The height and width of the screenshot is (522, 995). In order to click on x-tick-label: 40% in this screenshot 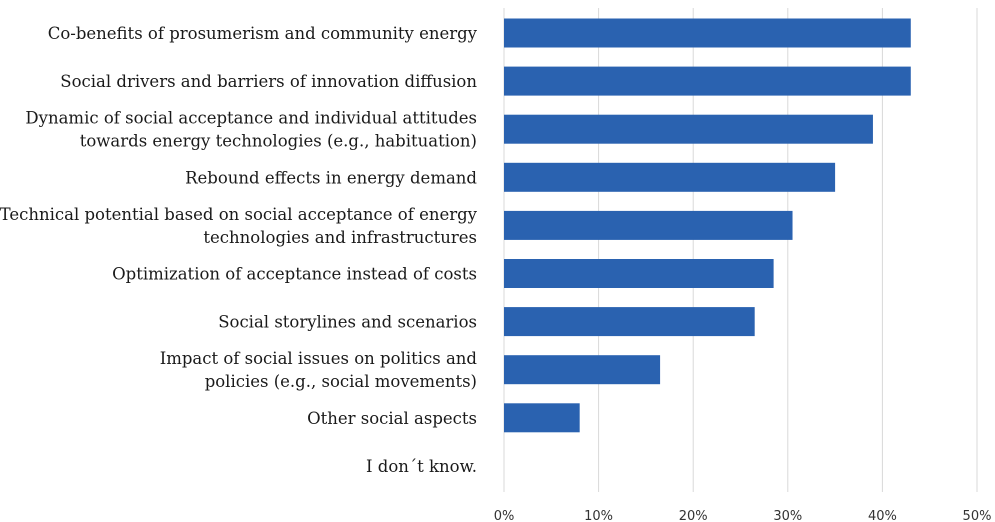, I will do `click(882, 515)`.